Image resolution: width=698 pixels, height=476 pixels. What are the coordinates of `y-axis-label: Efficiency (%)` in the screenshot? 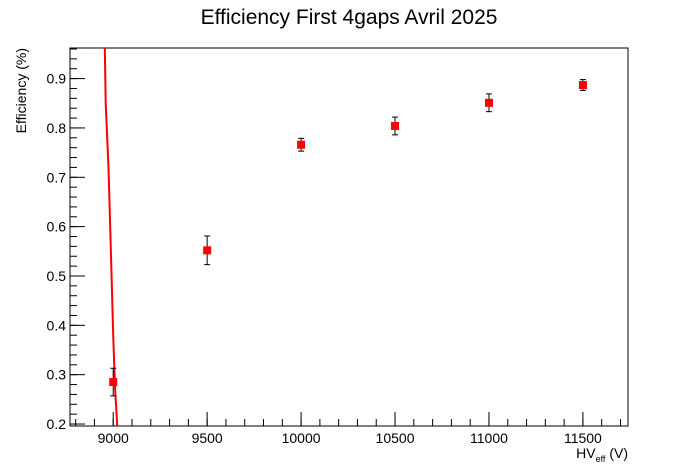 It's located at (21, 90).